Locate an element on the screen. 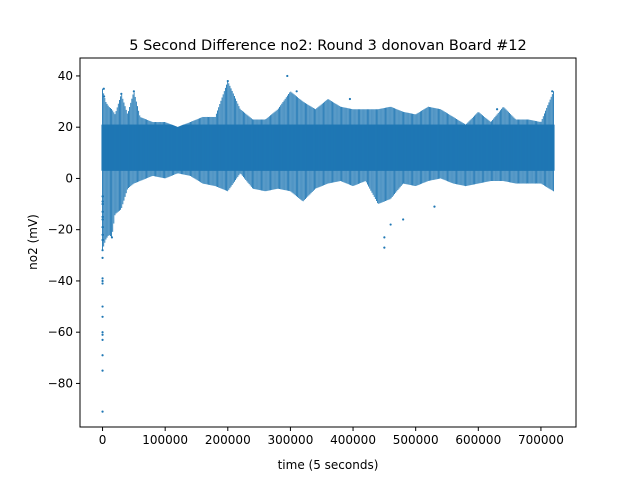  y-tick-label: −40 is located at coordinates (60, 281).